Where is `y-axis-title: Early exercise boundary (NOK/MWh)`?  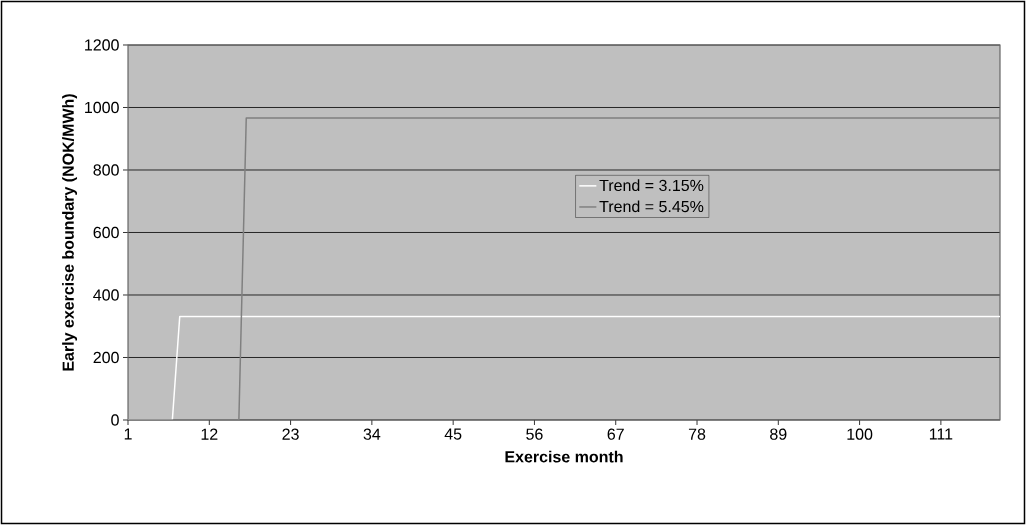 y-axis-title: Early exercise boundary (NOK/MWh) is located at coordinates (70, 232).